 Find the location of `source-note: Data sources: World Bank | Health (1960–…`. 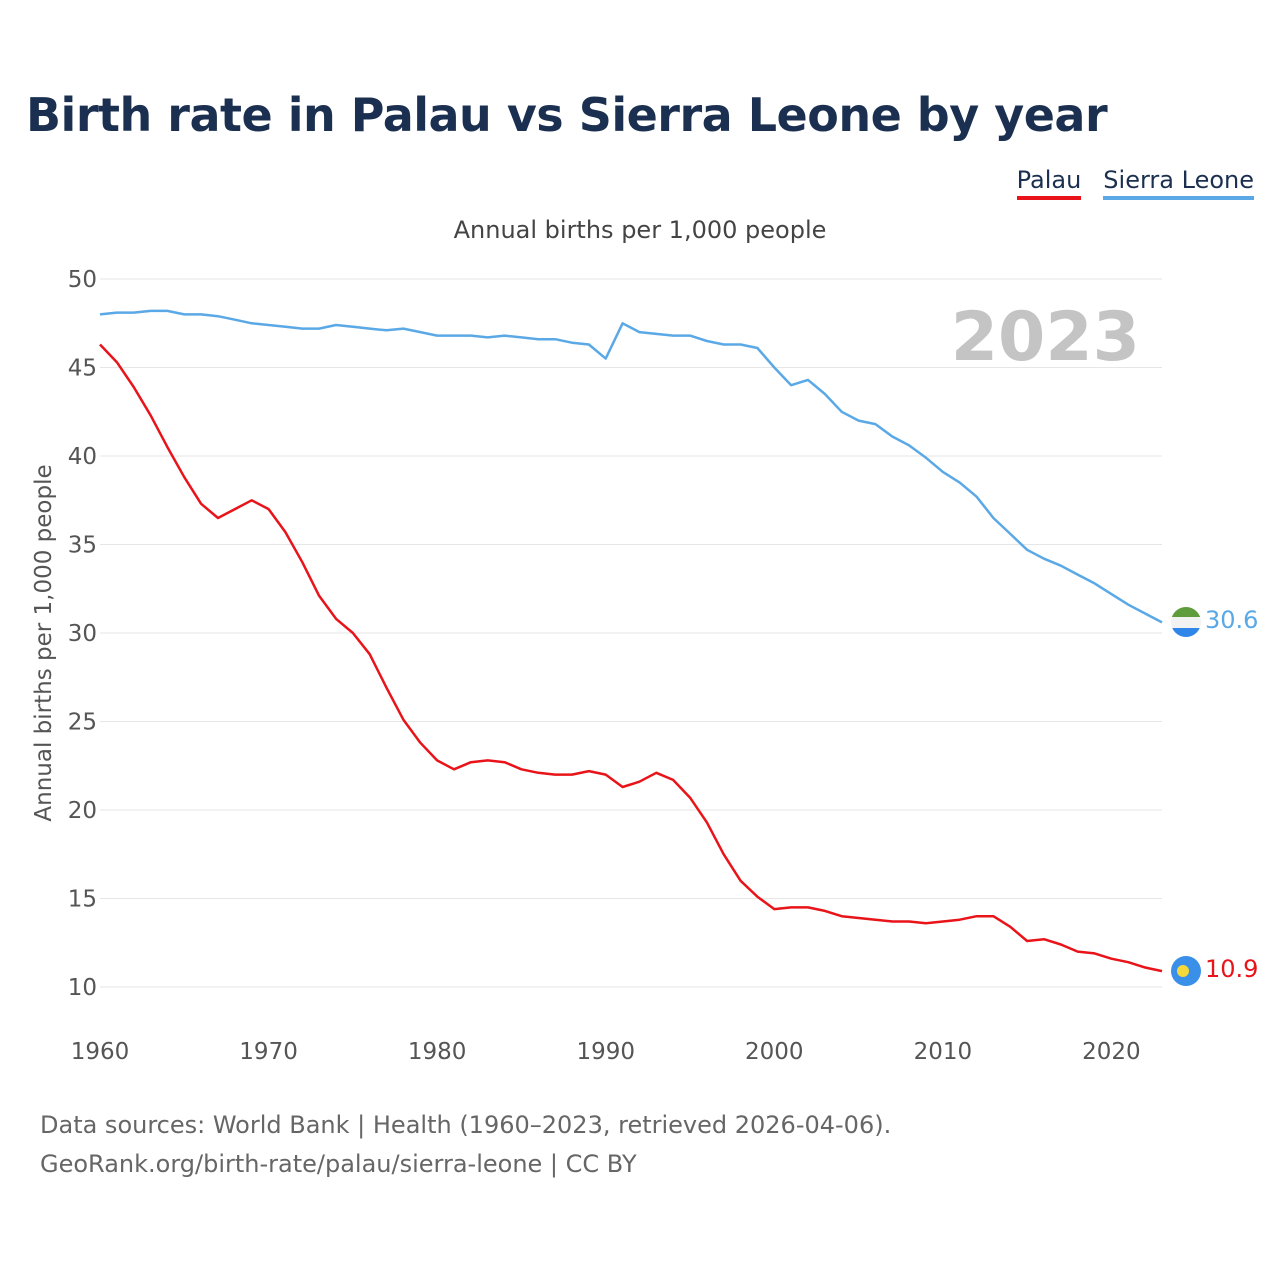

source-note: Data sources: World Bank | Health (1960–… is located at coordinates (465, 1145).